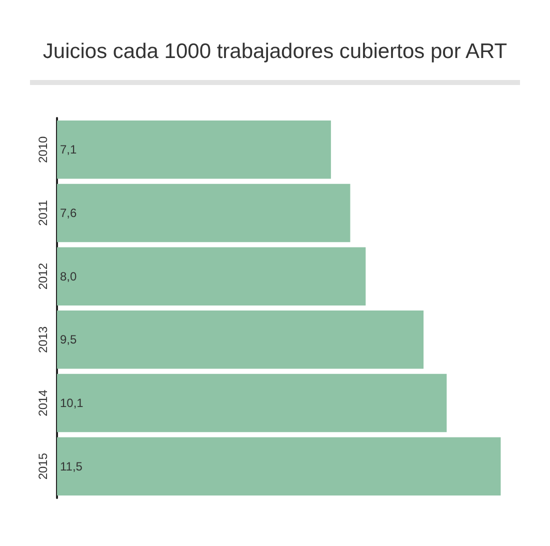 This screenshot has width=550, height=546. I want to click on y-tick-label: 2010, so click(43, 150).